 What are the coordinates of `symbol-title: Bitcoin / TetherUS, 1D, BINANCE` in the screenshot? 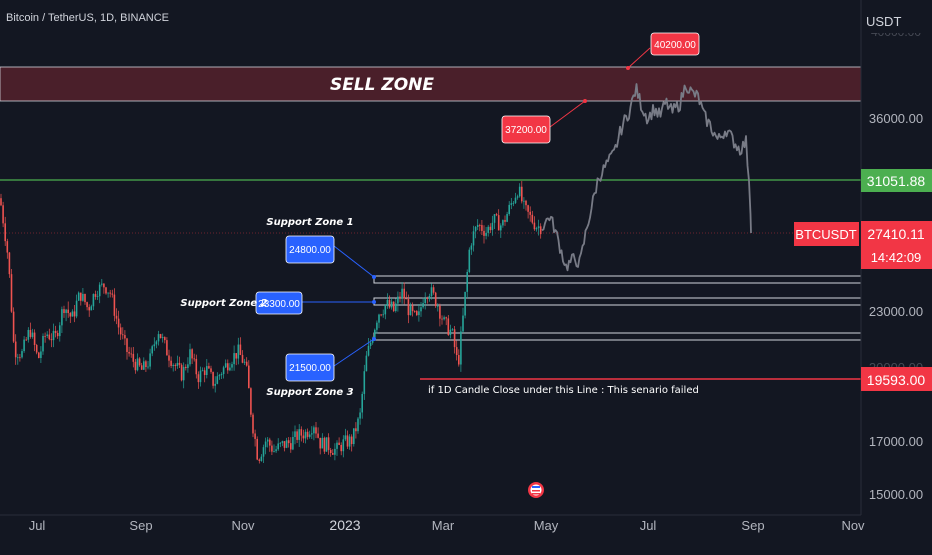 It's located at (87, 18).